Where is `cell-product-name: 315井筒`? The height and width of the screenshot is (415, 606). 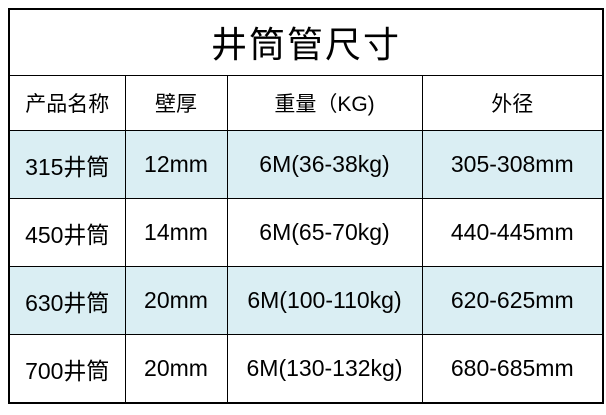
cell-product-name: 315井筒 is located at coordinates (67, 165).